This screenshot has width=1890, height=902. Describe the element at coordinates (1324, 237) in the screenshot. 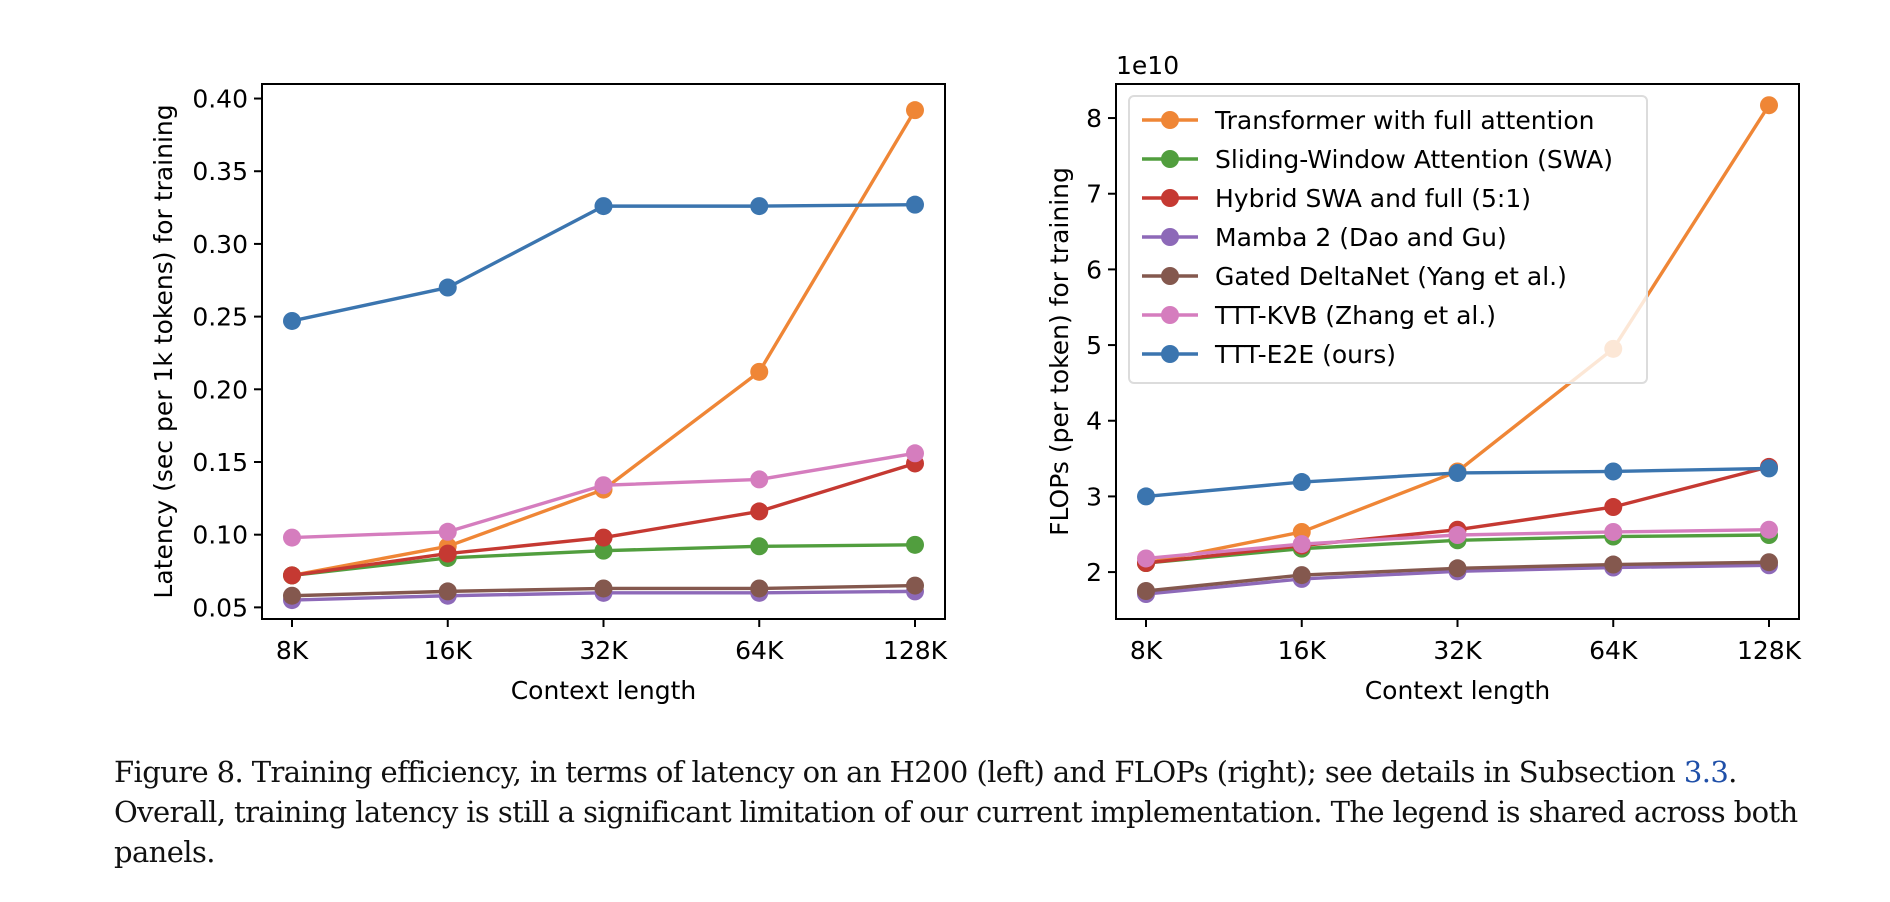

I see `legend-item: Mamba 2 (Dao and Gu)` at that location.